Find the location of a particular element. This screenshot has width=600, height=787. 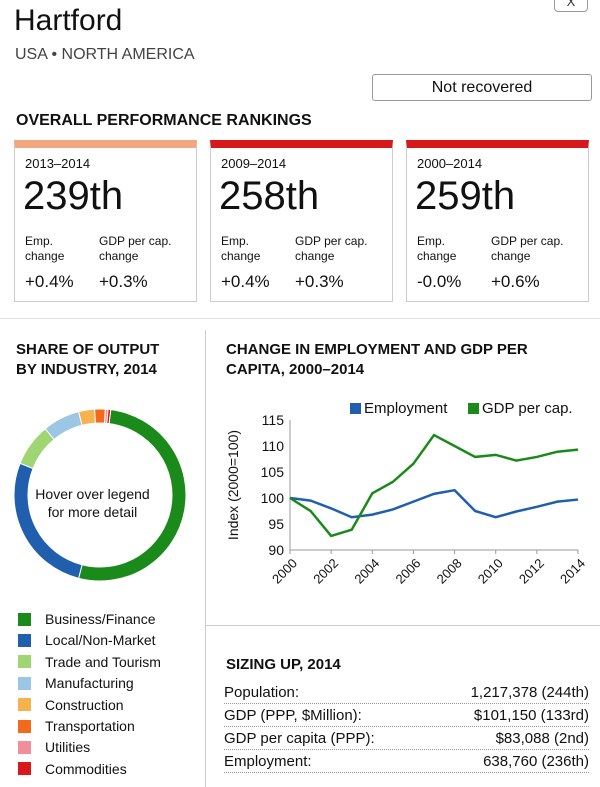

legend-item: Construction is located at coordinates (71, 705).